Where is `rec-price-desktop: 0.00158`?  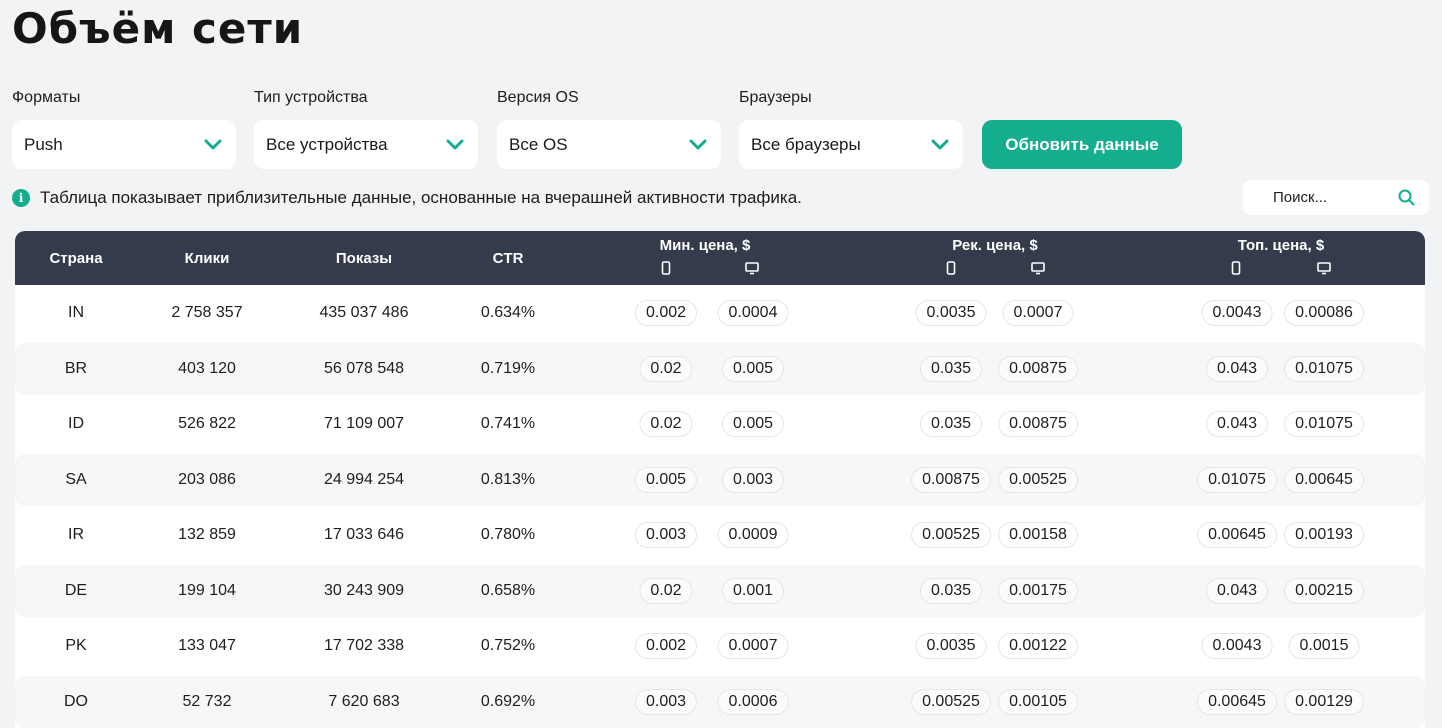
rec-price-desktop: 0.00158 is located at coordinates (1038, 535).